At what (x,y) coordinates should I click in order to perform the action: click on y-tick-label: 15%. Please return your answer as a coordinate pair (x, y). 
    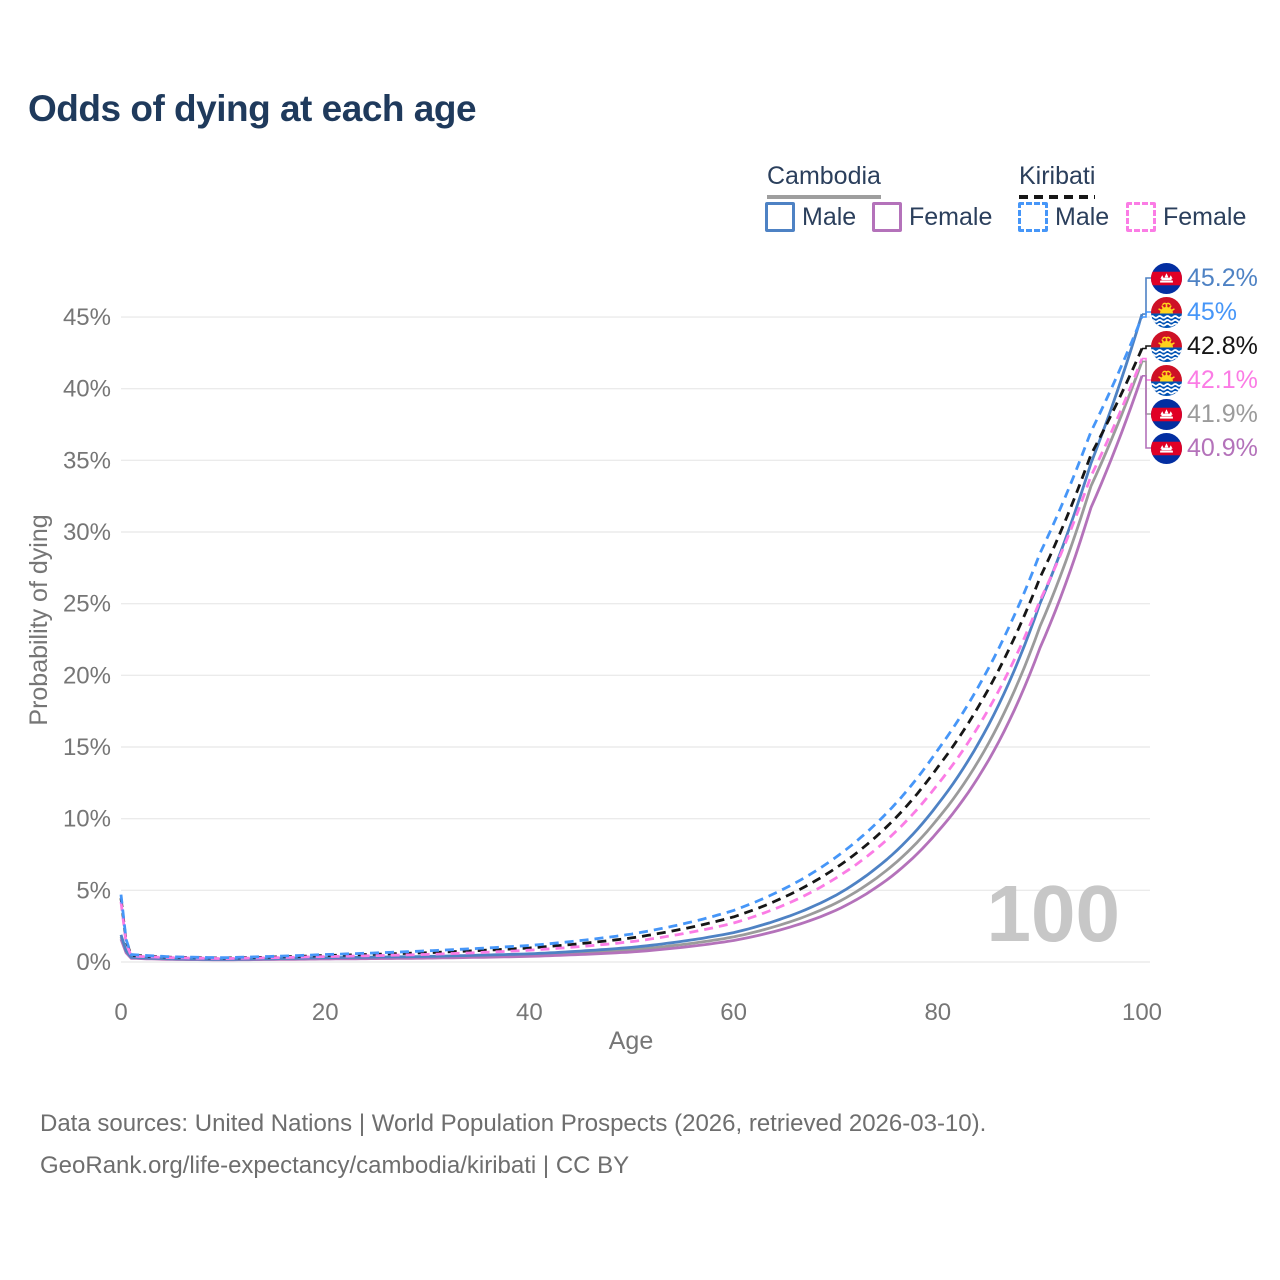
    Looking at the image, I should click on (87, 747).